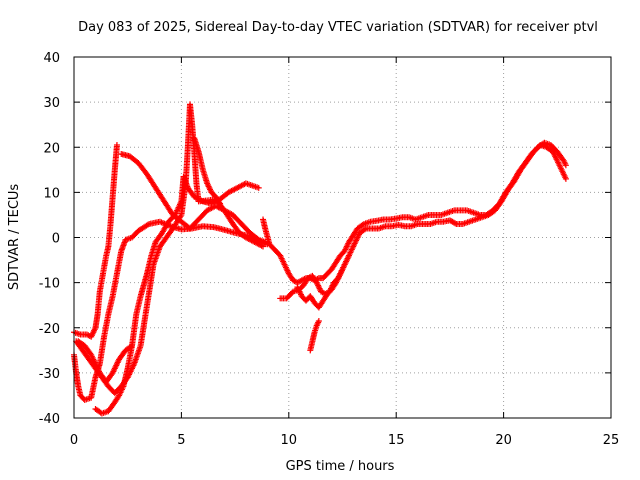  I want to click on series-track-a, so click(95, 240).